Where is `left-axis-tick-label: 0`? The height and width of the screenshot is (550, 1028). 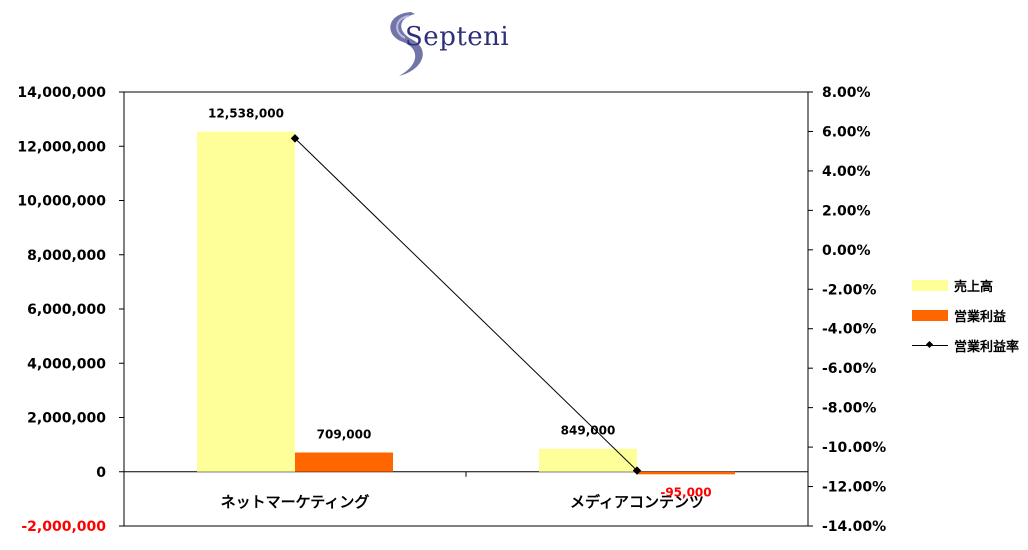 left-axis-tick-label: 0 is located at coordinates (101, 473).